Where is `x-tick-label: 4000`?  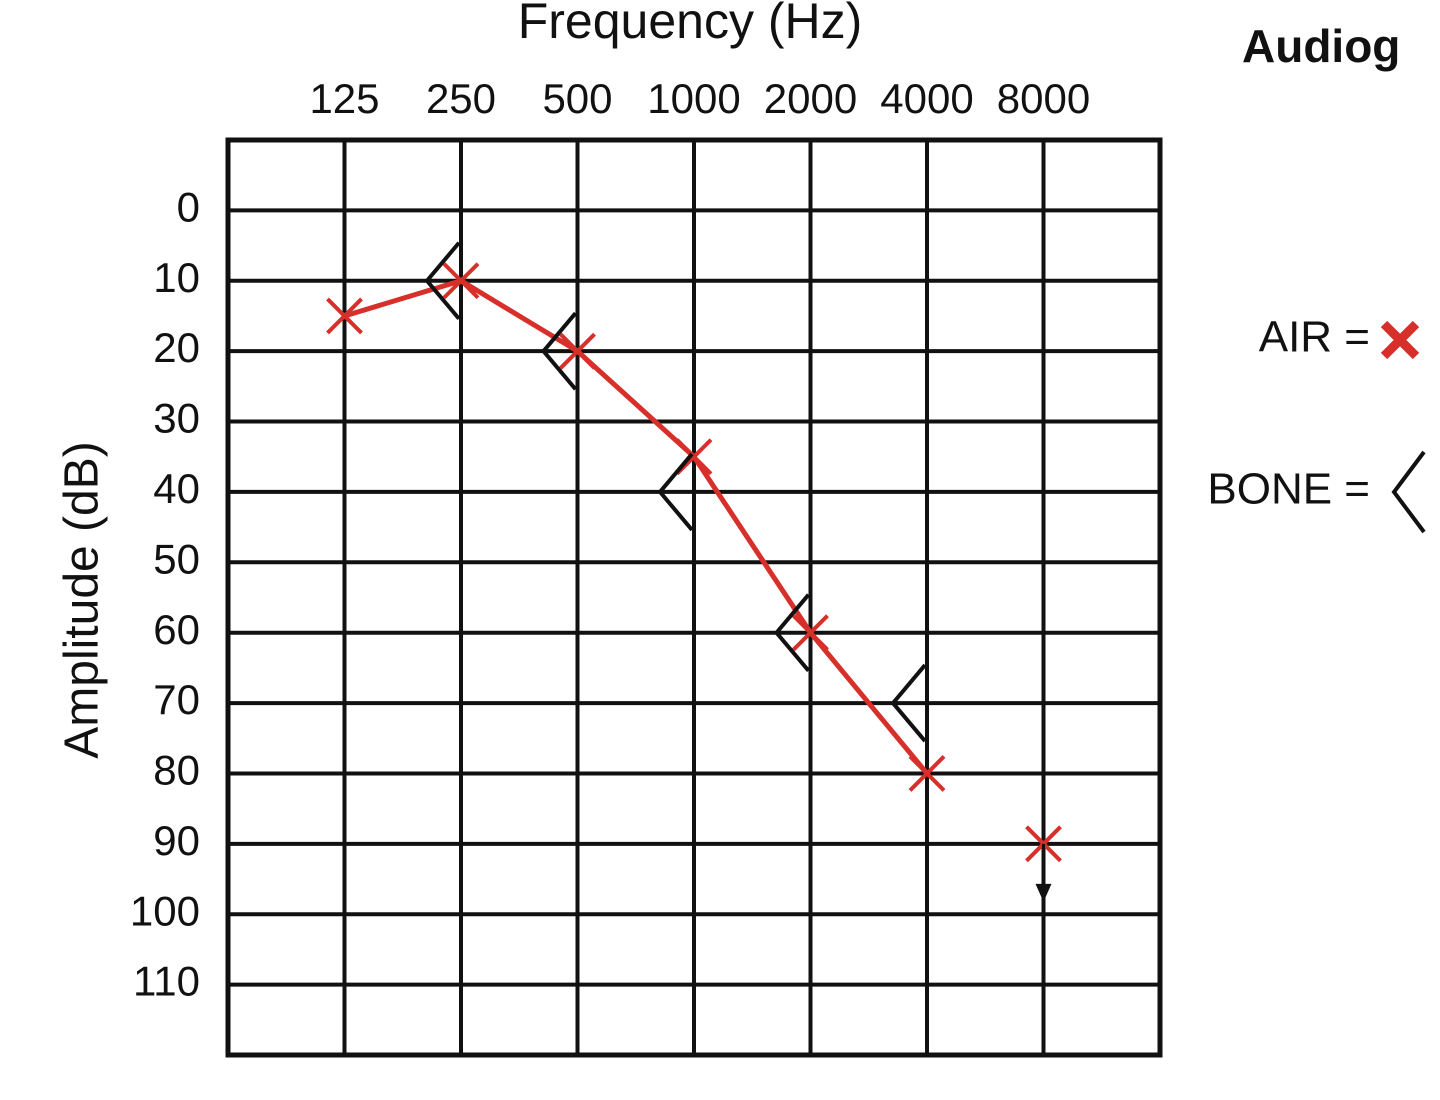 x-tick-label: 4000 is located at coordinates (926, 98).